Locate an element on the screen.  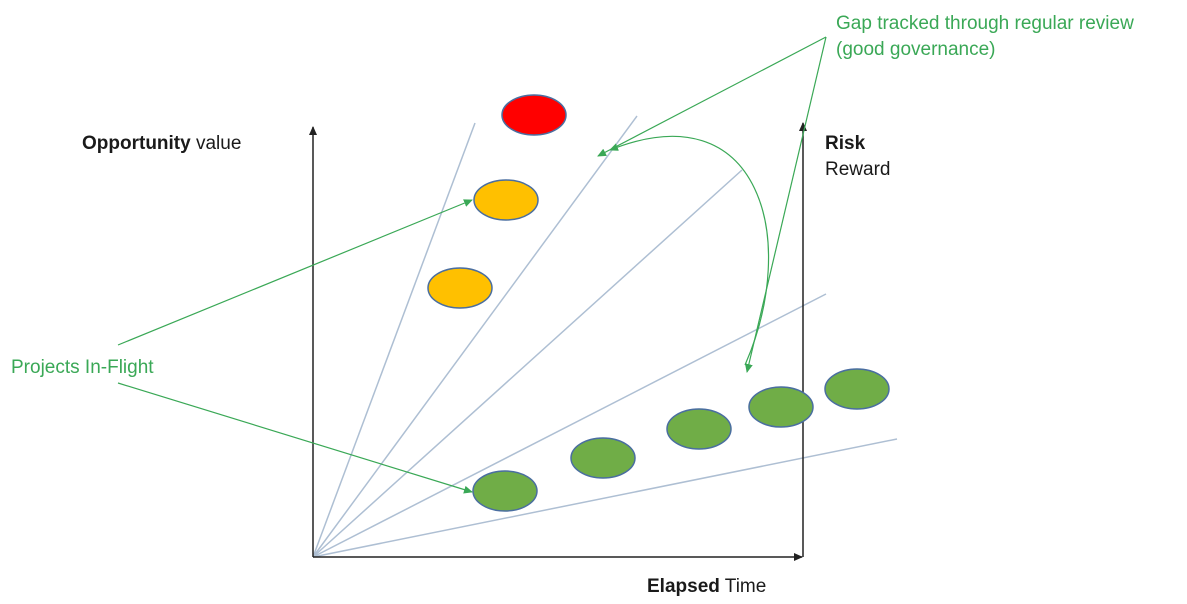
y-axis-left-label-bold: Opportunity is located at coordinates (136, 143).